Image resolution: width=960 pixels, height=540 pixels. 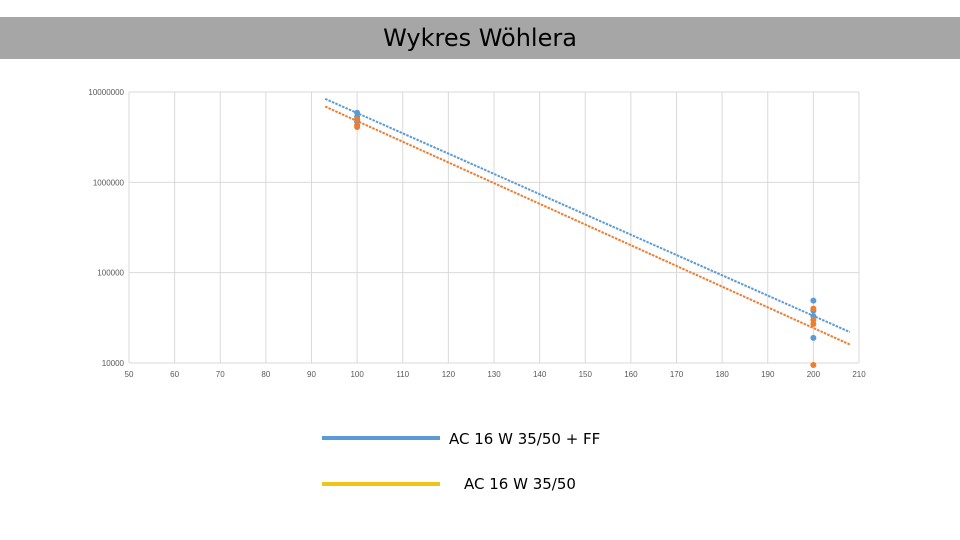 I want to click on x-tick-label: 150, so click(x=586, y=374).